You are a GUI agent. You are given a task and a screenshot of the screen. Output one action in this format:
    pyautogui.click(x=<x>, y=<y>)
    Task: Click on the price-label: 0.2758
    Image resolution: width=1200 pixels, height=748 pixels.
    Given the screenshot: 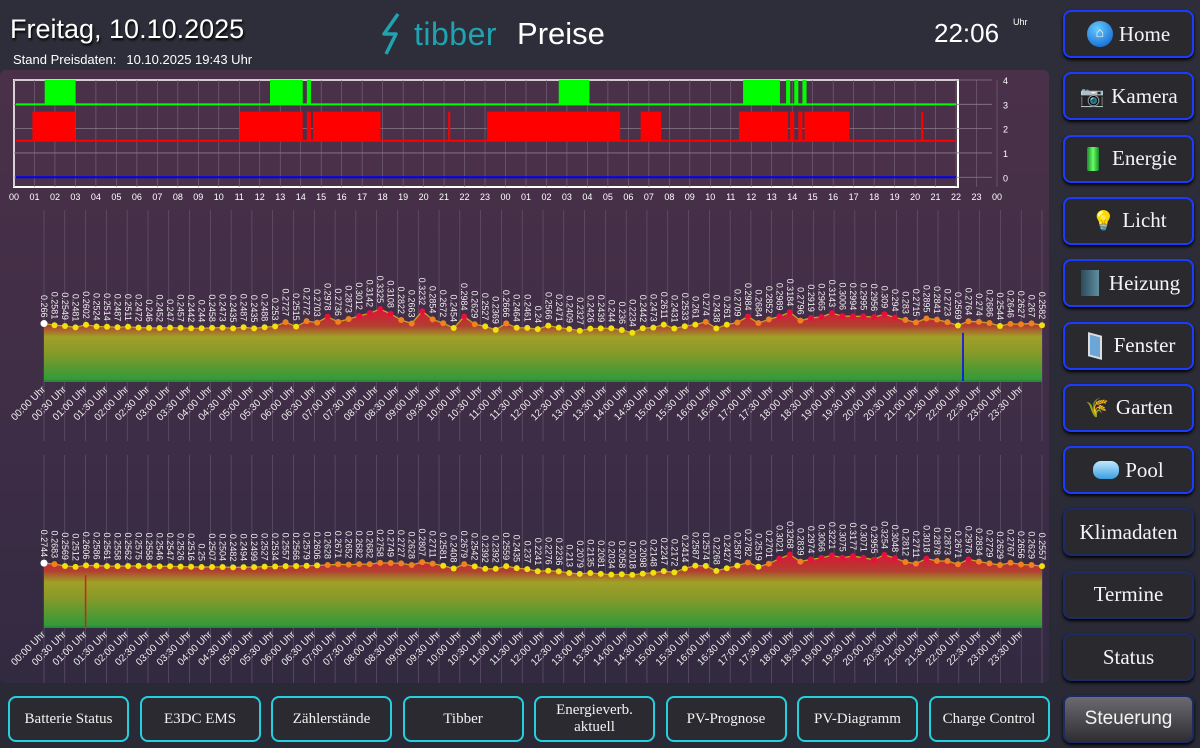 What is the action you would take?
    pyautogui.click(x=380, y=543)
    